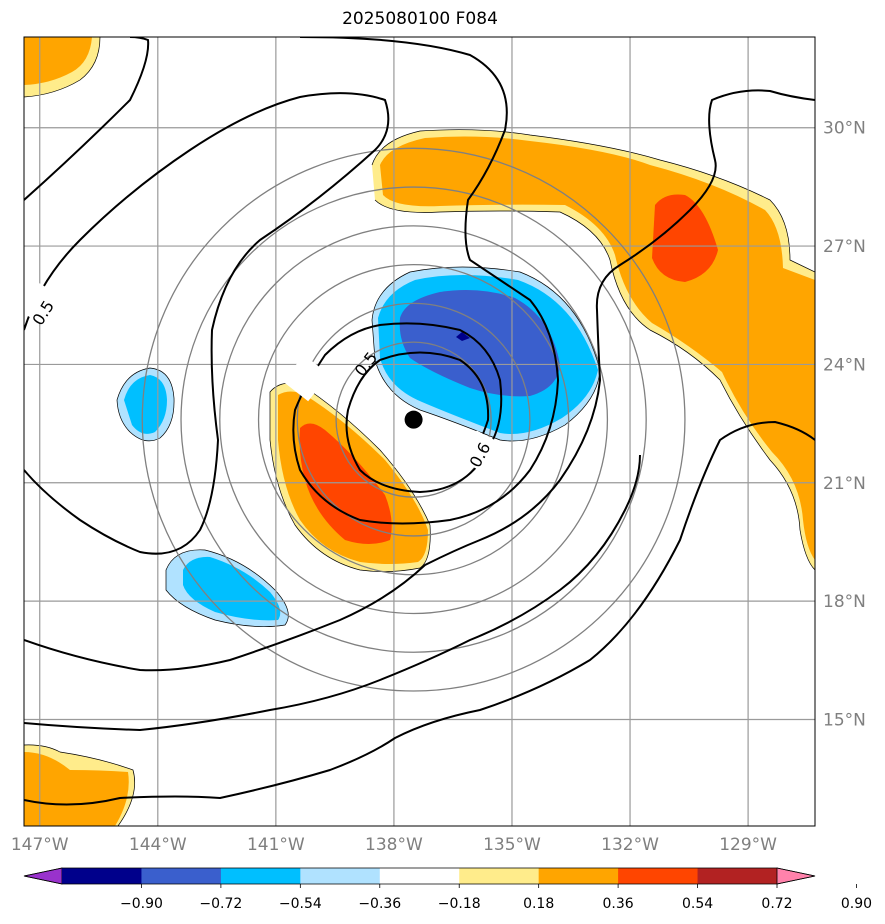  Describe the element at coordinates (79, 785) in the screenshot. I see `shade-sw-corner` at that location.